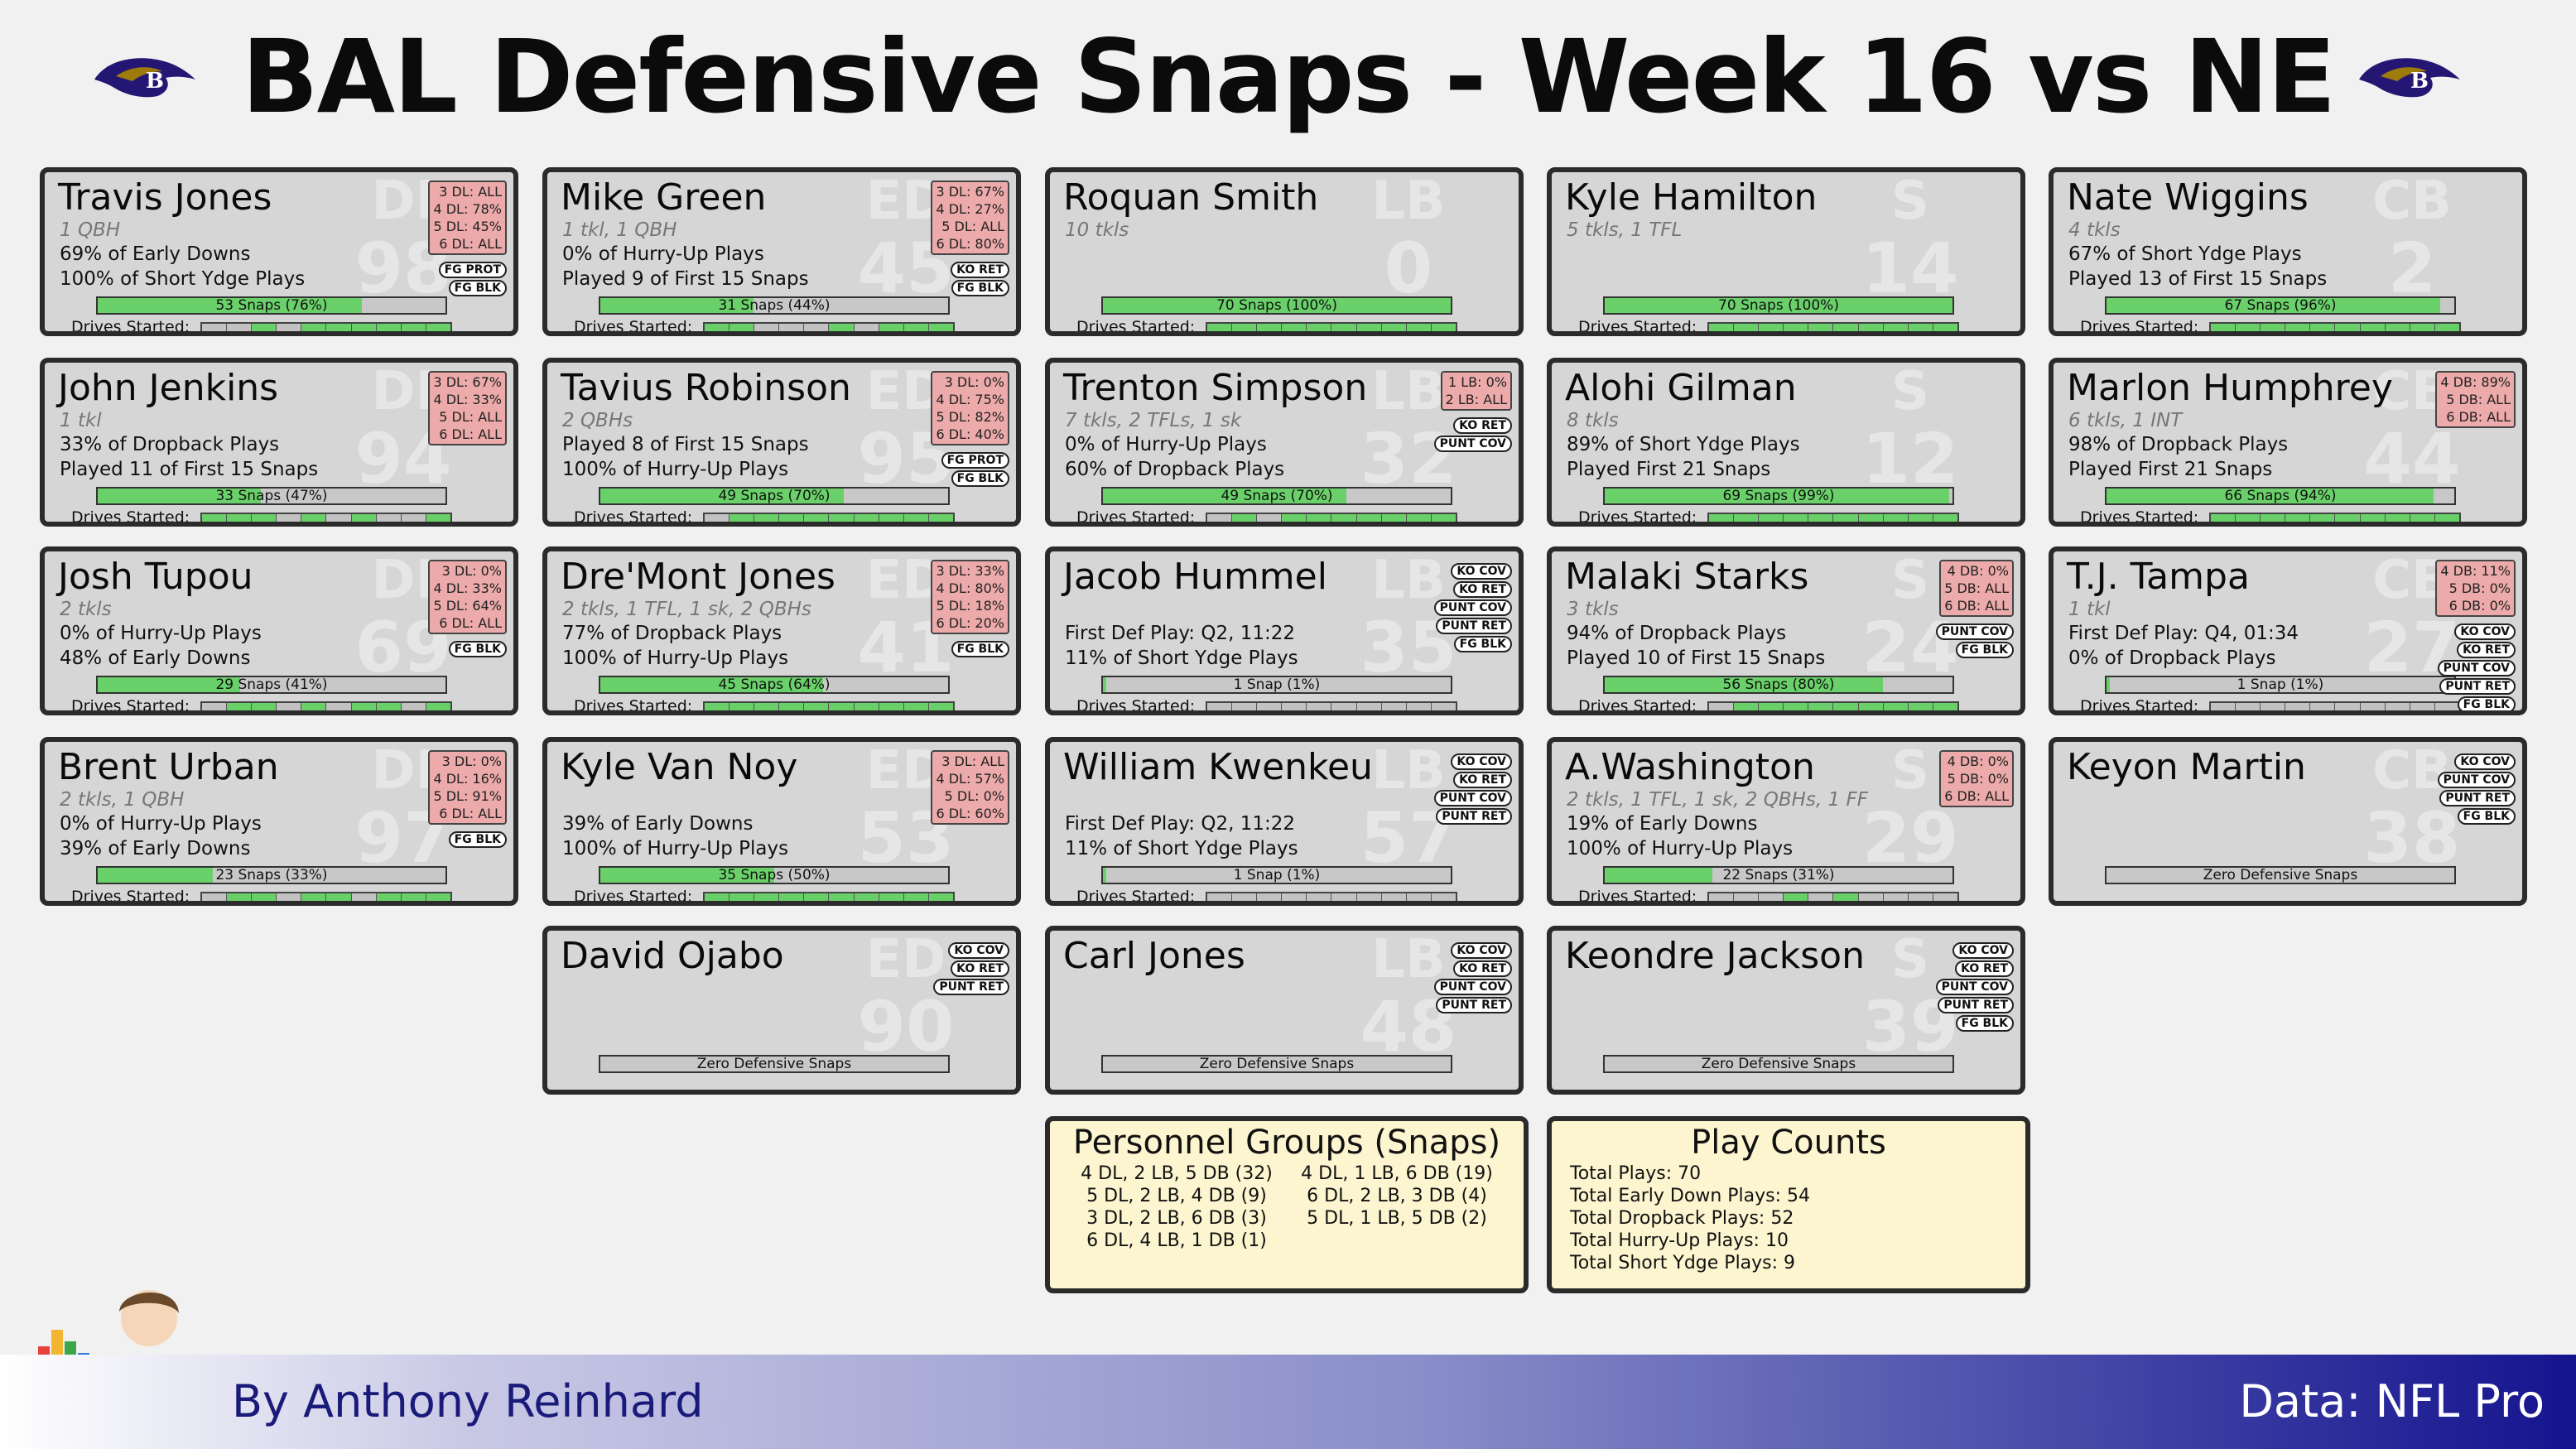 This screenshot has height=1449, width=2576. Describe the element at coordinates (155, 577) in the screenshot. I see `player-name: Josh Tupou` at that location.